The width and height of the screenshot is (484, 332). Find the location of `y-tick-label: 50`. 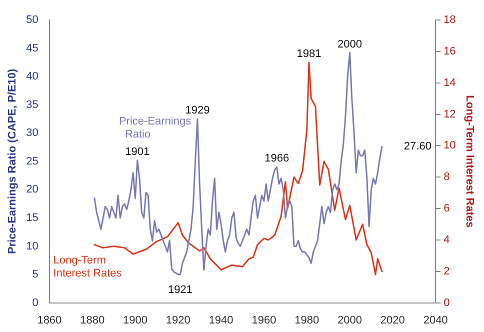

y-tick-label: 50 is located at coordinates (32, 20).